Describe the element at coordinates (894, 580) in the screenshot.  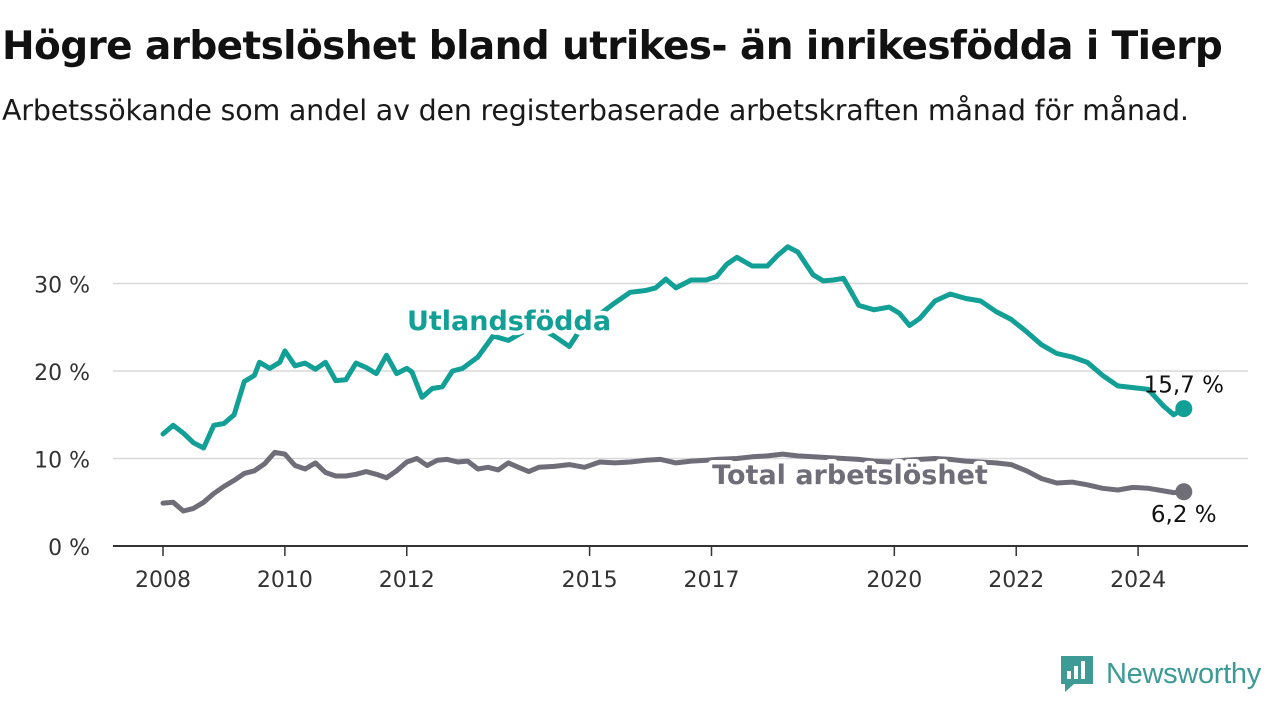
I see `x-tick-label: 2020` at that location.